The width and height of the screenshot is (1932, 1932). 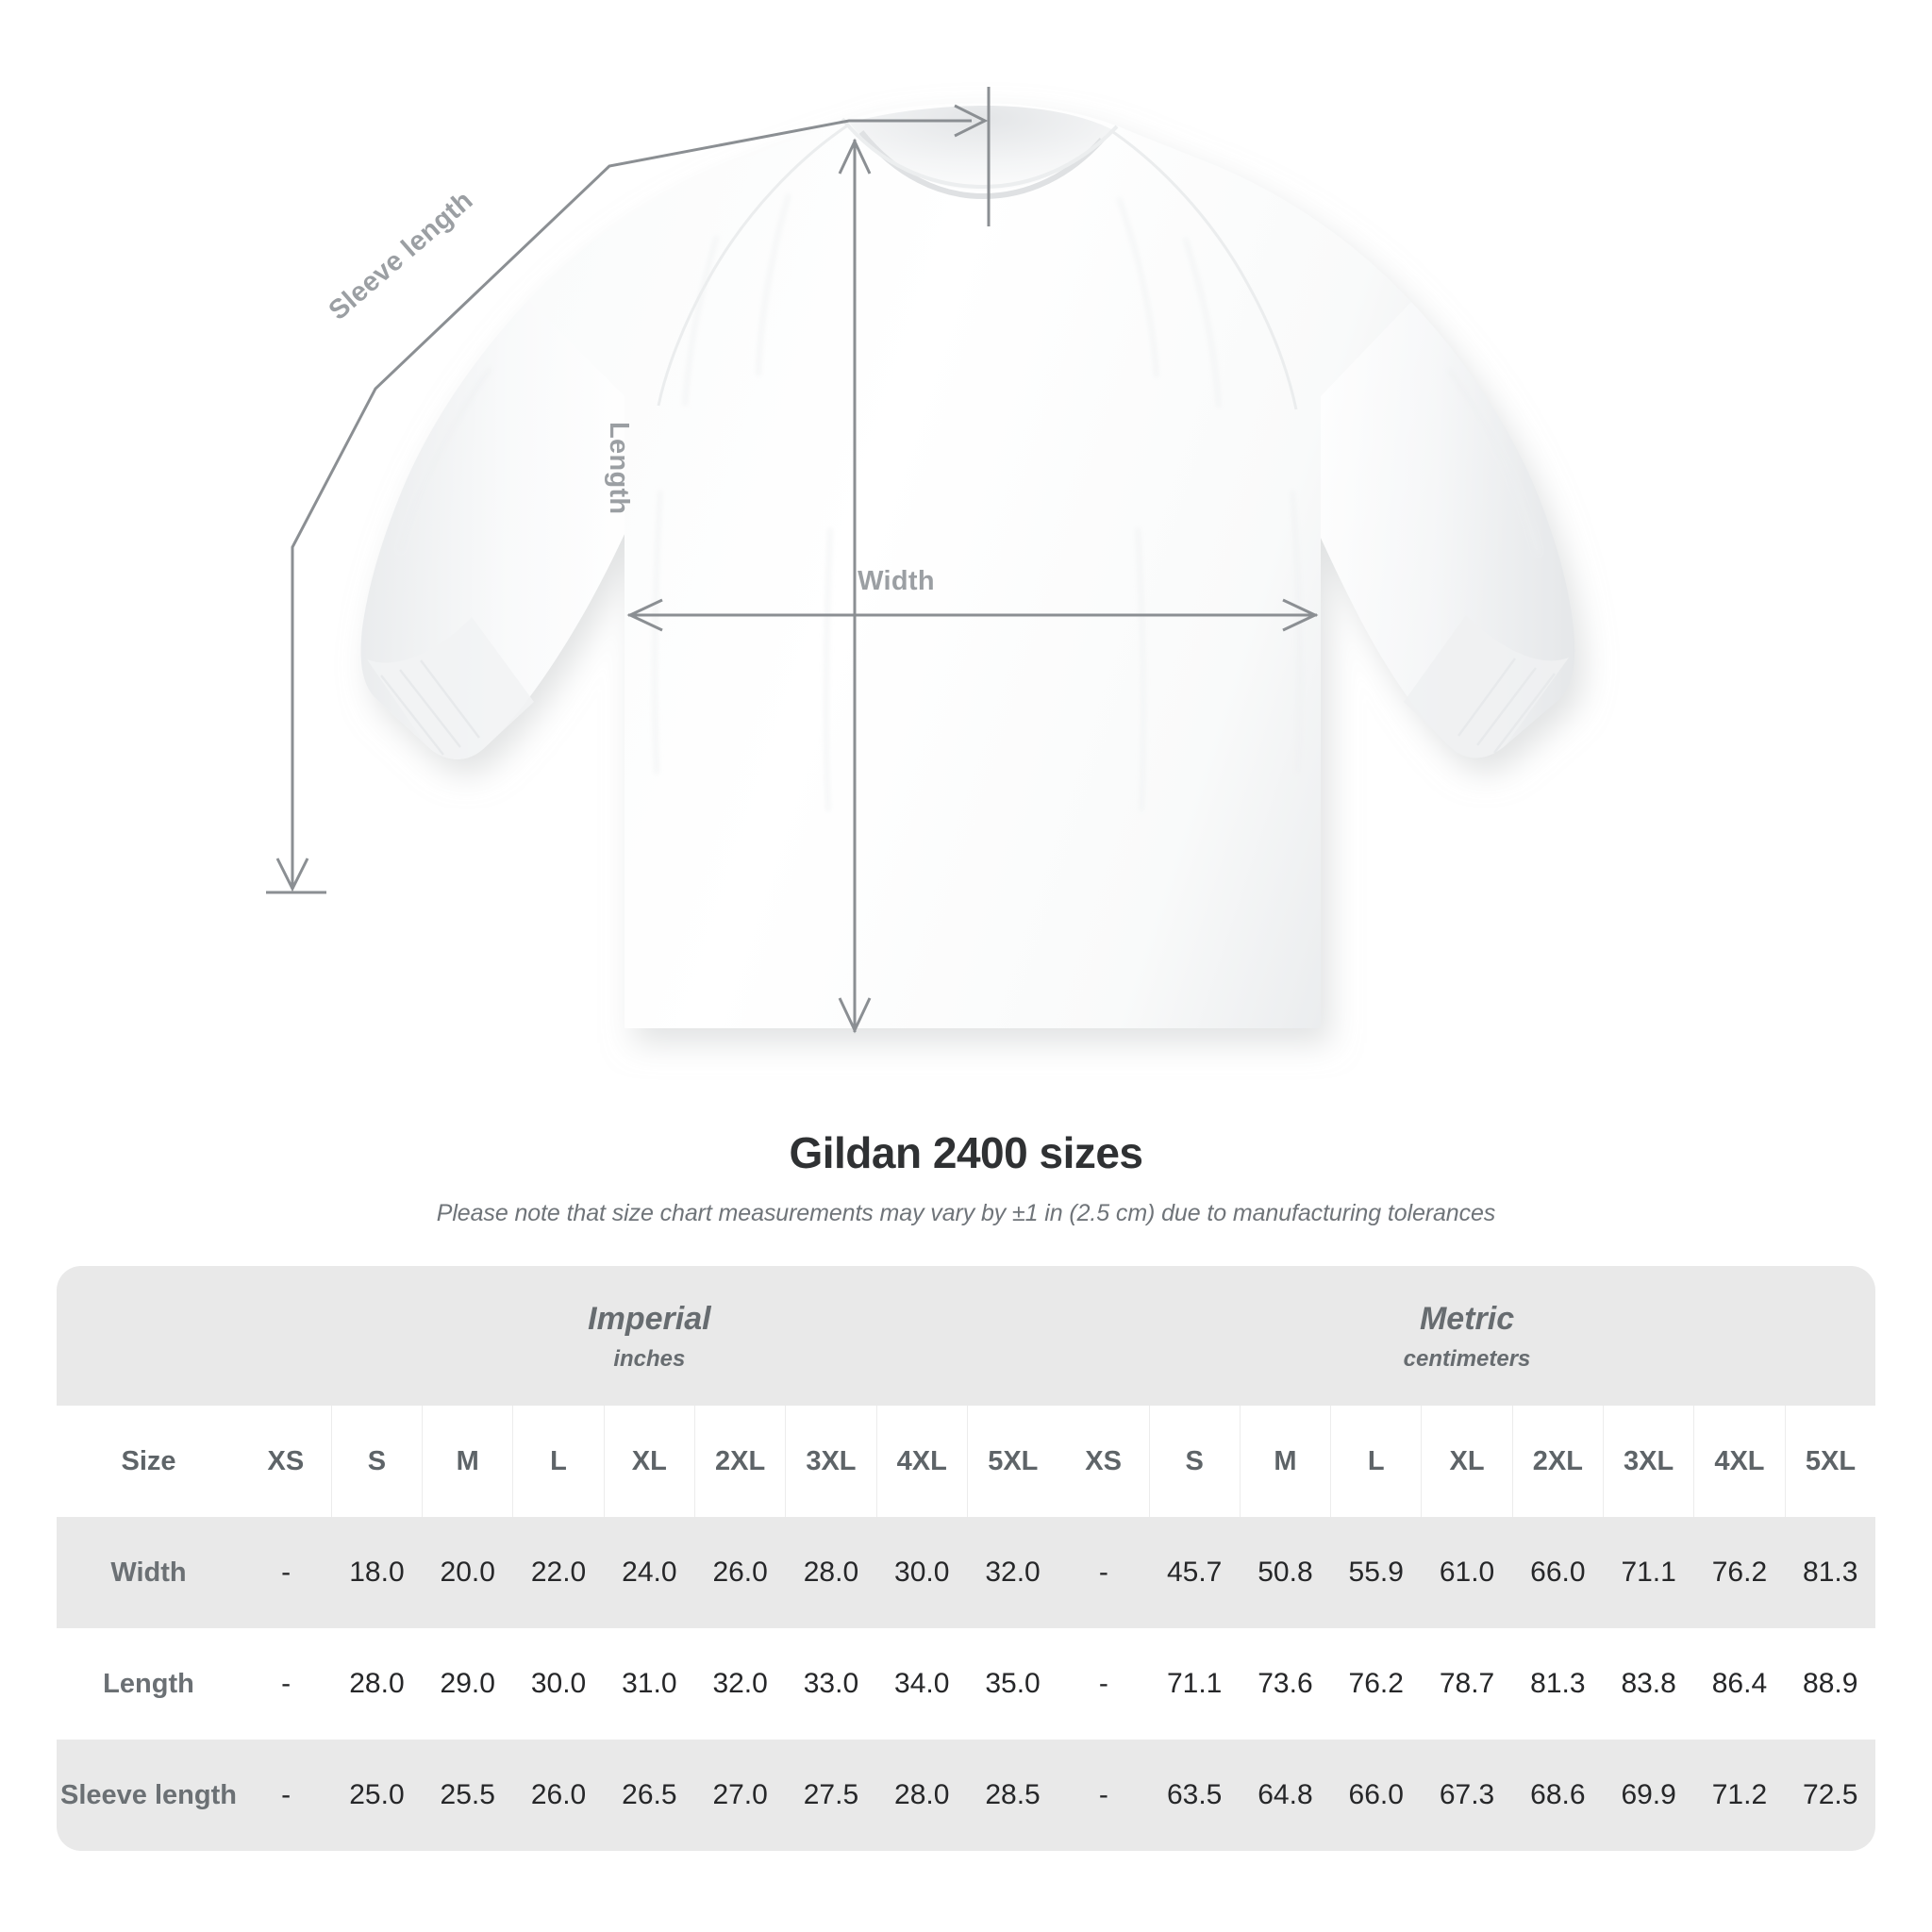 I want to click on cell-sleeve-length-imperial-m: 25.5, so click(x=467, y=1795).